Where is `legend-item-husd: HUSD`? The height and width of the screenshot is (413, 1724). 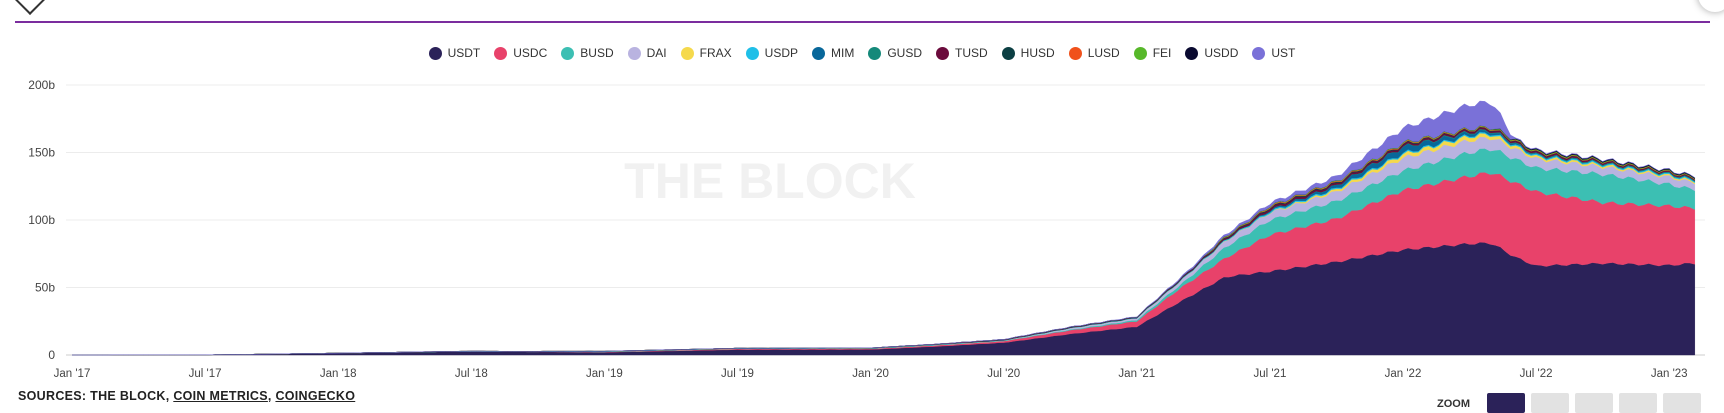 legend-item-husd: HUSD is located at coordinates (1028, 53).